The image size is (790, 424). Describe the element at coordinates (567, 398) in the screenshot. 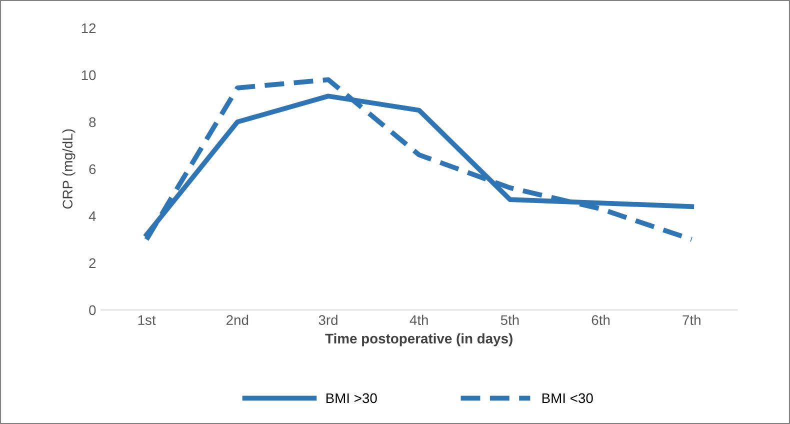

I see `legend-label: BMI <30` at that location.